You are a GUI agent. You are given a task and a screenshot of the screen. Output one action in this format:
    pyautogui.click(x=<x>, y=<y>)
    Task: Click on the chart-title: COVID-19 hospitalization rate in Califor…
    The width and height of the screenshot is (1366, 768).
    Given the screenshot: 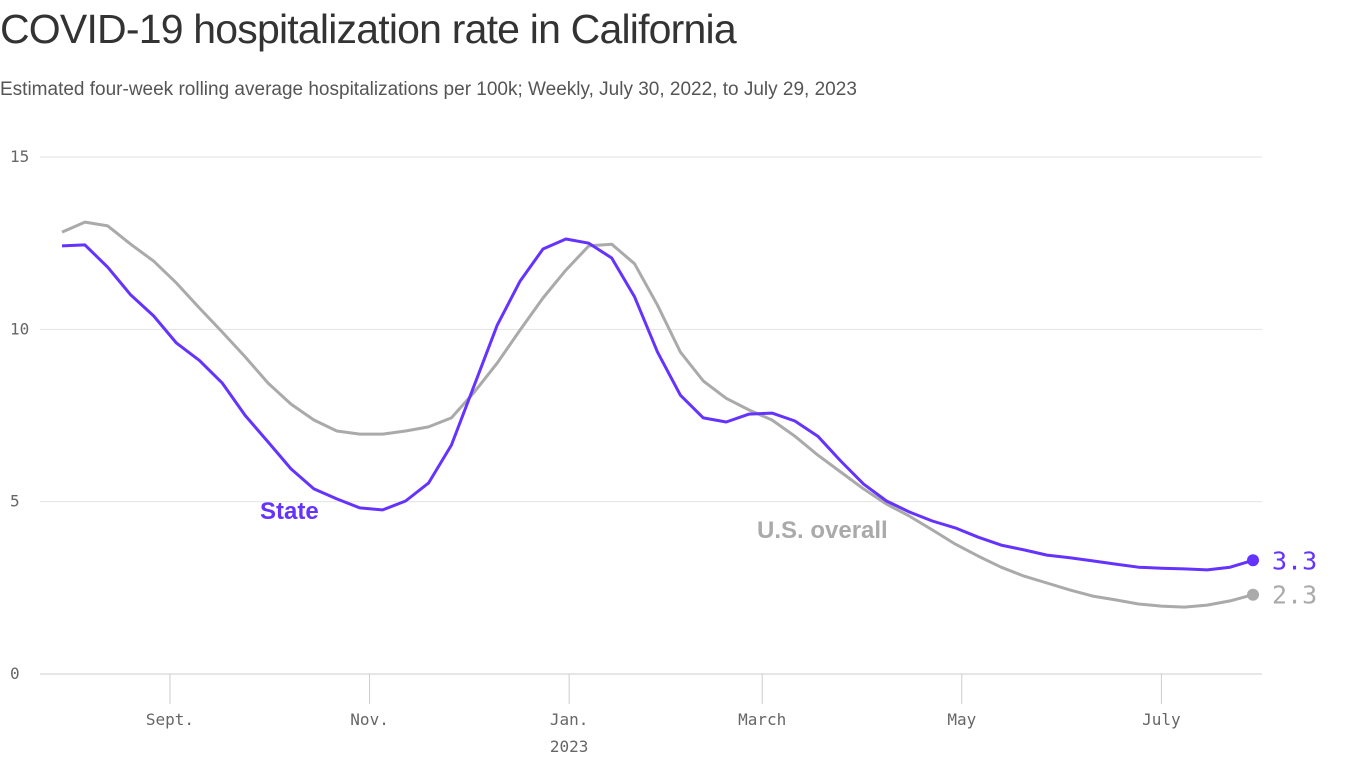 What is the action you would take?
    pyautogui.click(x=368, y=29)
    